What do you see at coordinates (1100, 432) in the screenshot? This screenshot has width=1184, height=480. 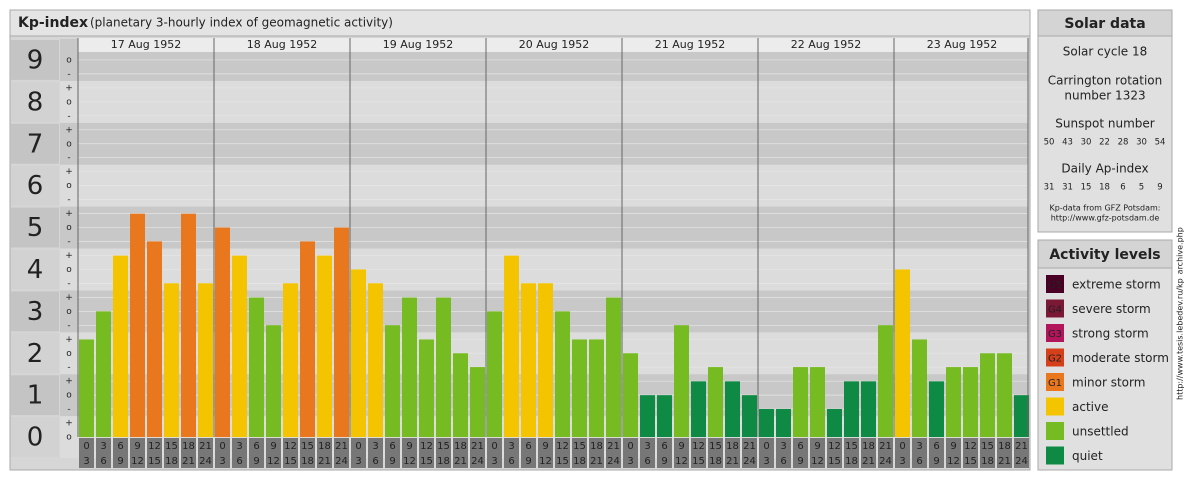 I see `legend-label: unsettled` at bounding box center [1100, 432].